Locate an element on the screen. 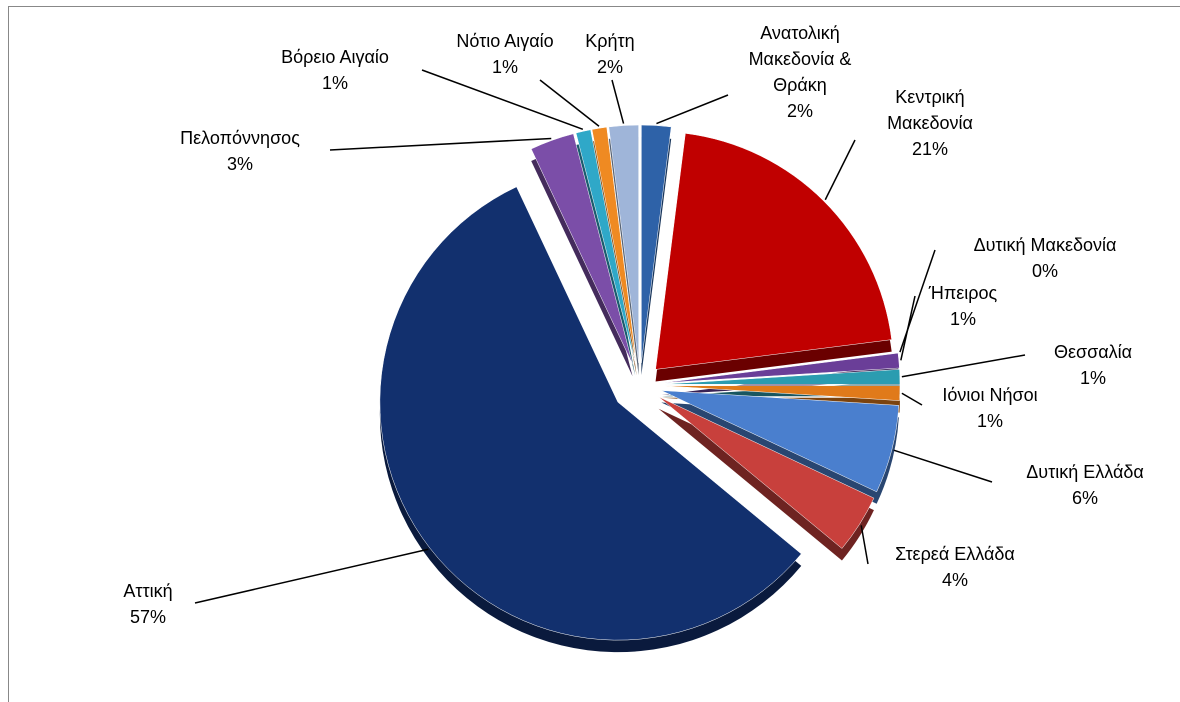  category-label: Βόρειο Αιγαίο is located at coordinates (335, 57).